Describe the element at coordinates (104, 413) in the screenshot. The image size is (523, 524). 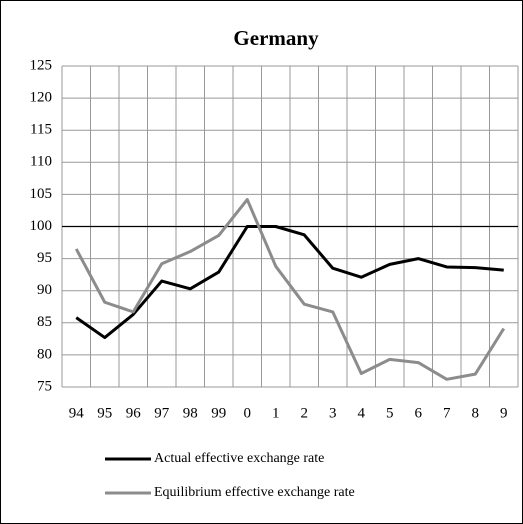
I see `x-tick-label: 95` at that location.